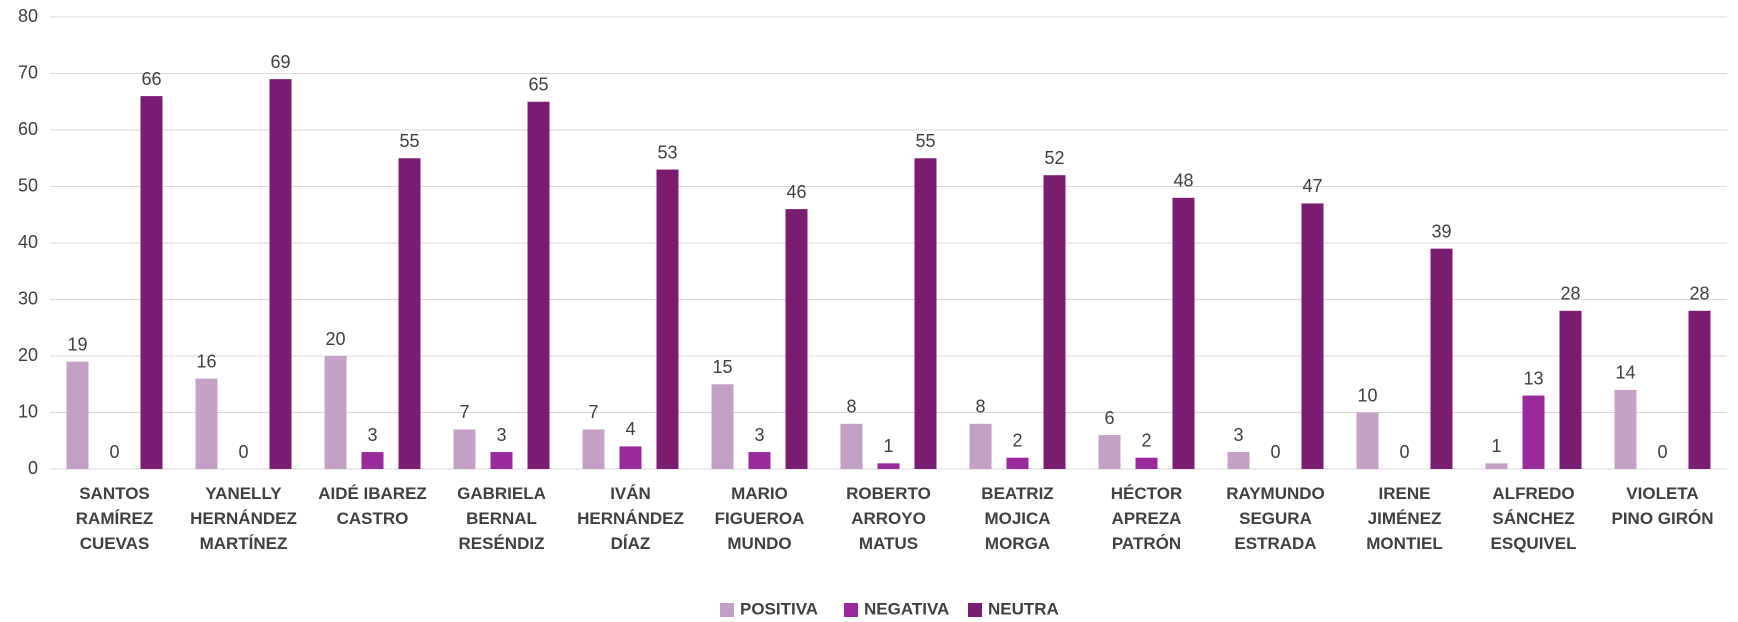  What do you see at coordinates (1023, 608) in the screenshot?
I see `legend-label: NEUTRA` at bounding box center [1023, 608].